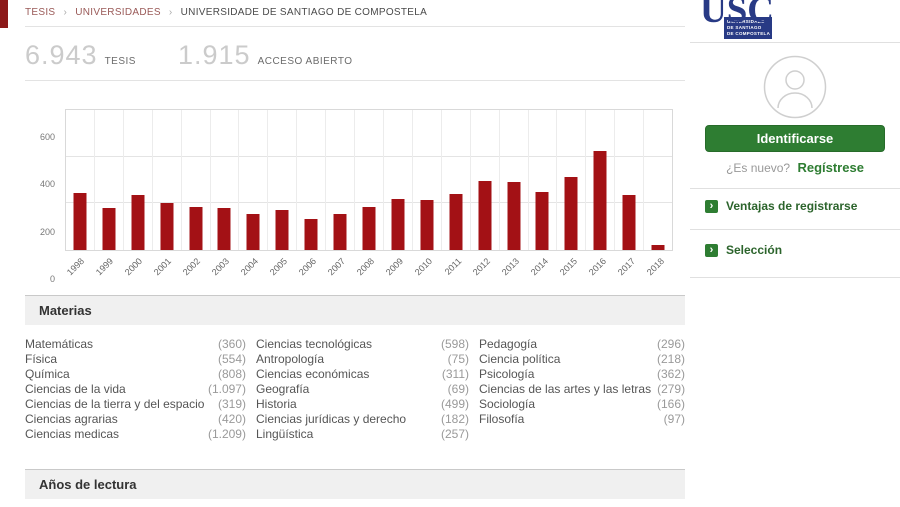  I want to click on x-tick: 2008, so click(369, 268).